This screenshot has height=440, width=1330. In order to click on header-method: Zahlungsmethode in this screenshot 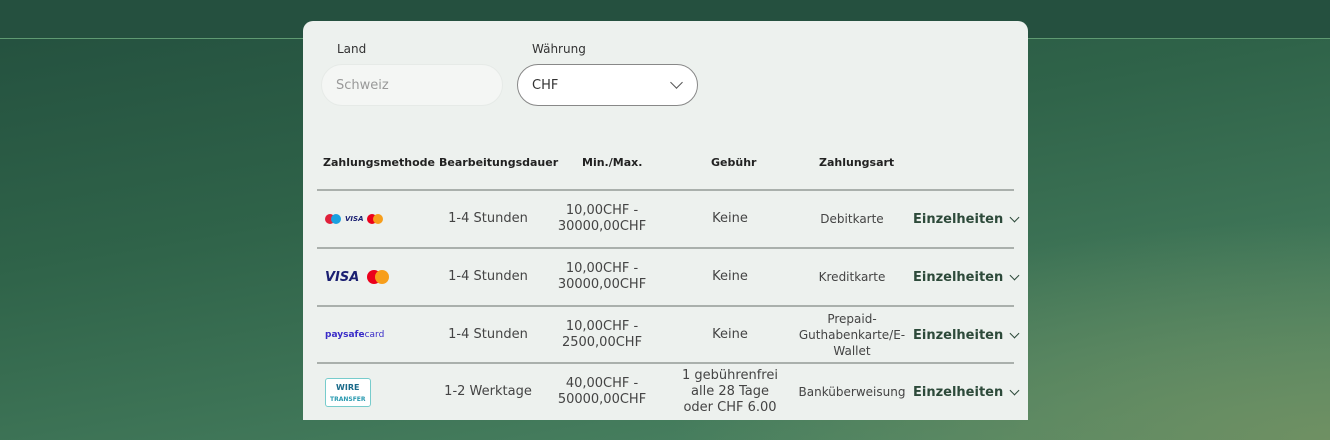, I will do `click(379, 162)`.